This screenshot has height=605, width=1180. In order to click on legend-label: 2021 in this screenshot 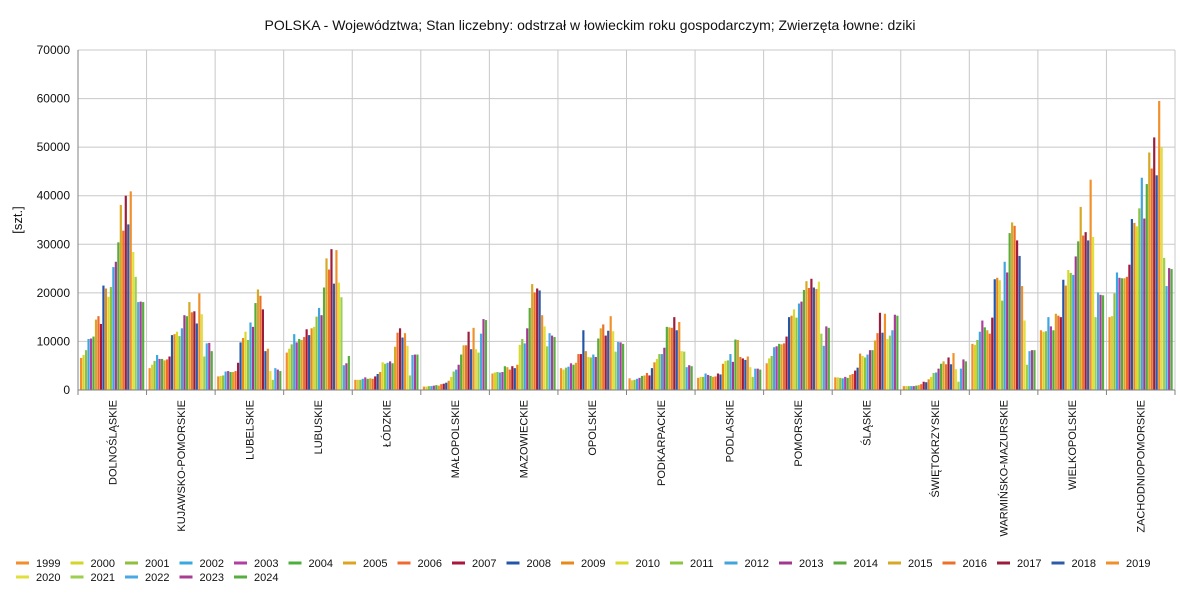, I will do `click(103, 578)`.